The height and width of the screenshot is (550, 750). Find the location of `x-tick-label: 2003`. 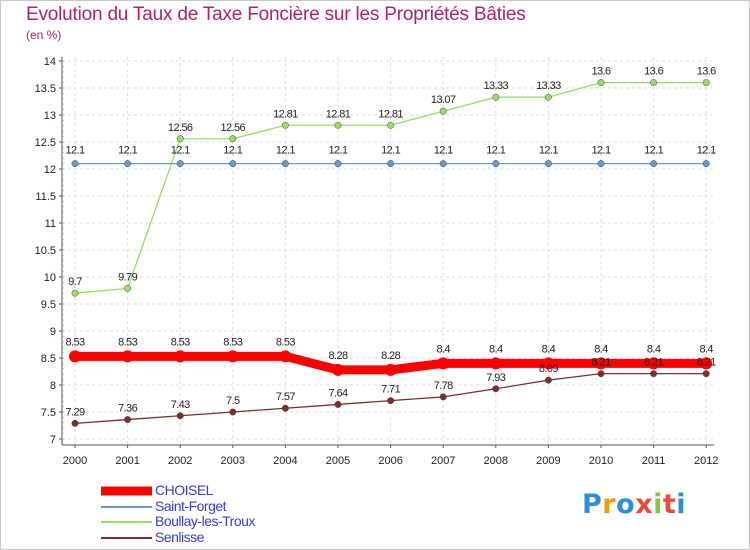

x-tick-label: 2003 is located at coordinates (233, 461).